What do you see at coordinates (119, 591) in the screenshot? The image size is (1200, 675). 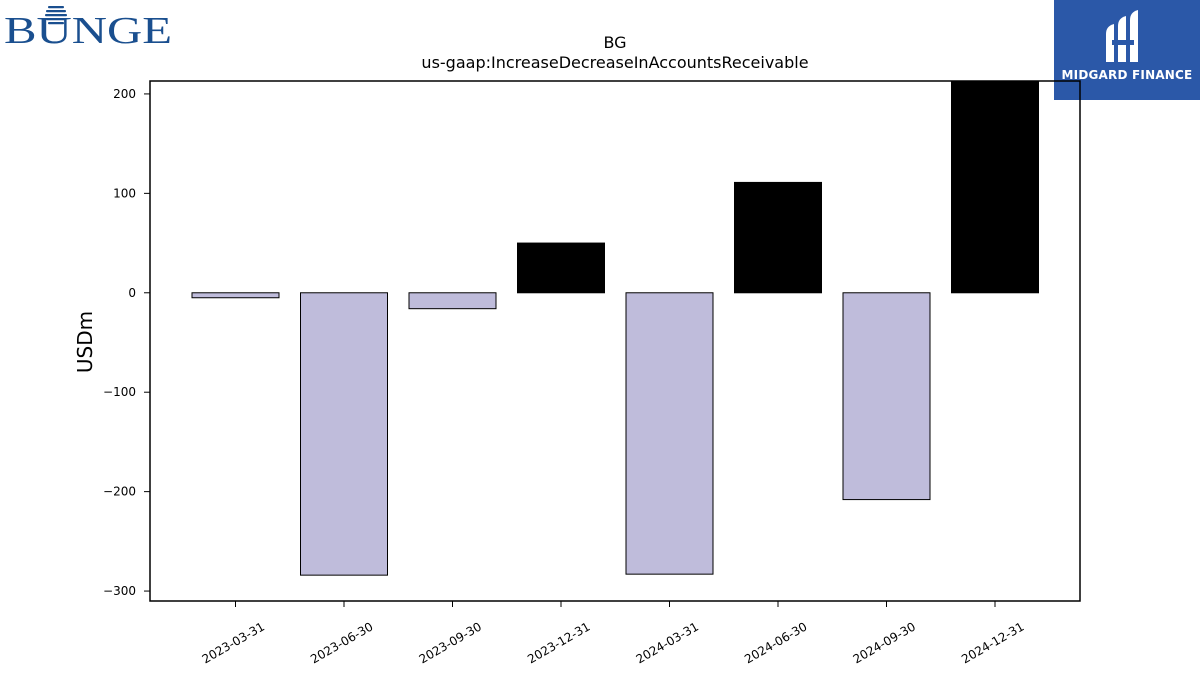 I see `y-tick-label: −300` at bounding box center [119, 591].